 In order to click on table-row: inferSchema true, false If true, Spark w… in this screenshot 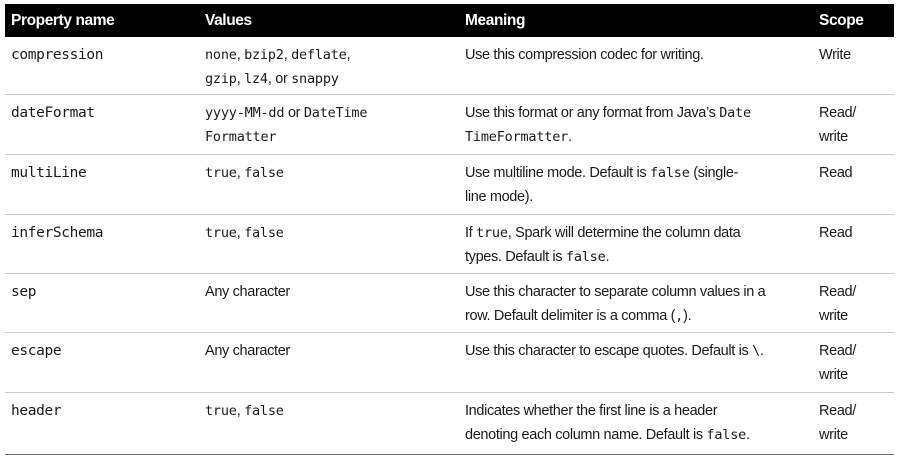, I will do `click(449, 244)`.